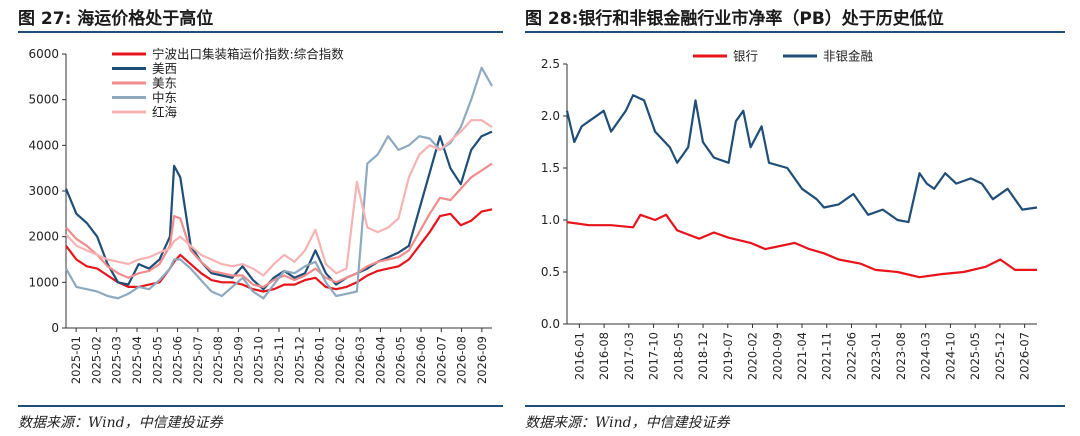  I want to click on legend-label: 美西, so click(164, 68).